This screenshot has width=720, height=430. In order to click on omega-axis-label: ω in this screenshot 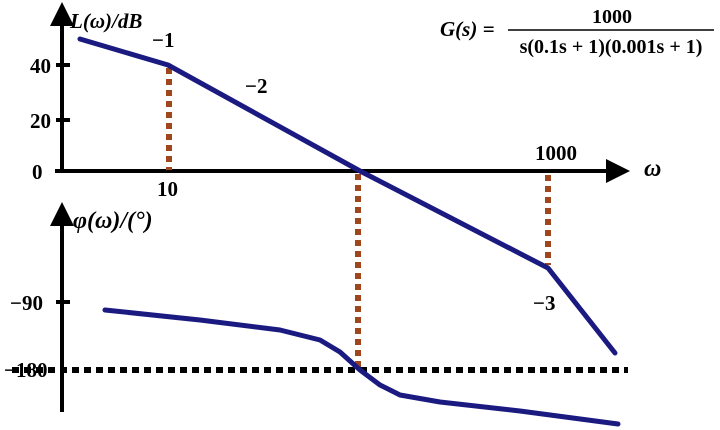, I will do `click(652, 169)`.